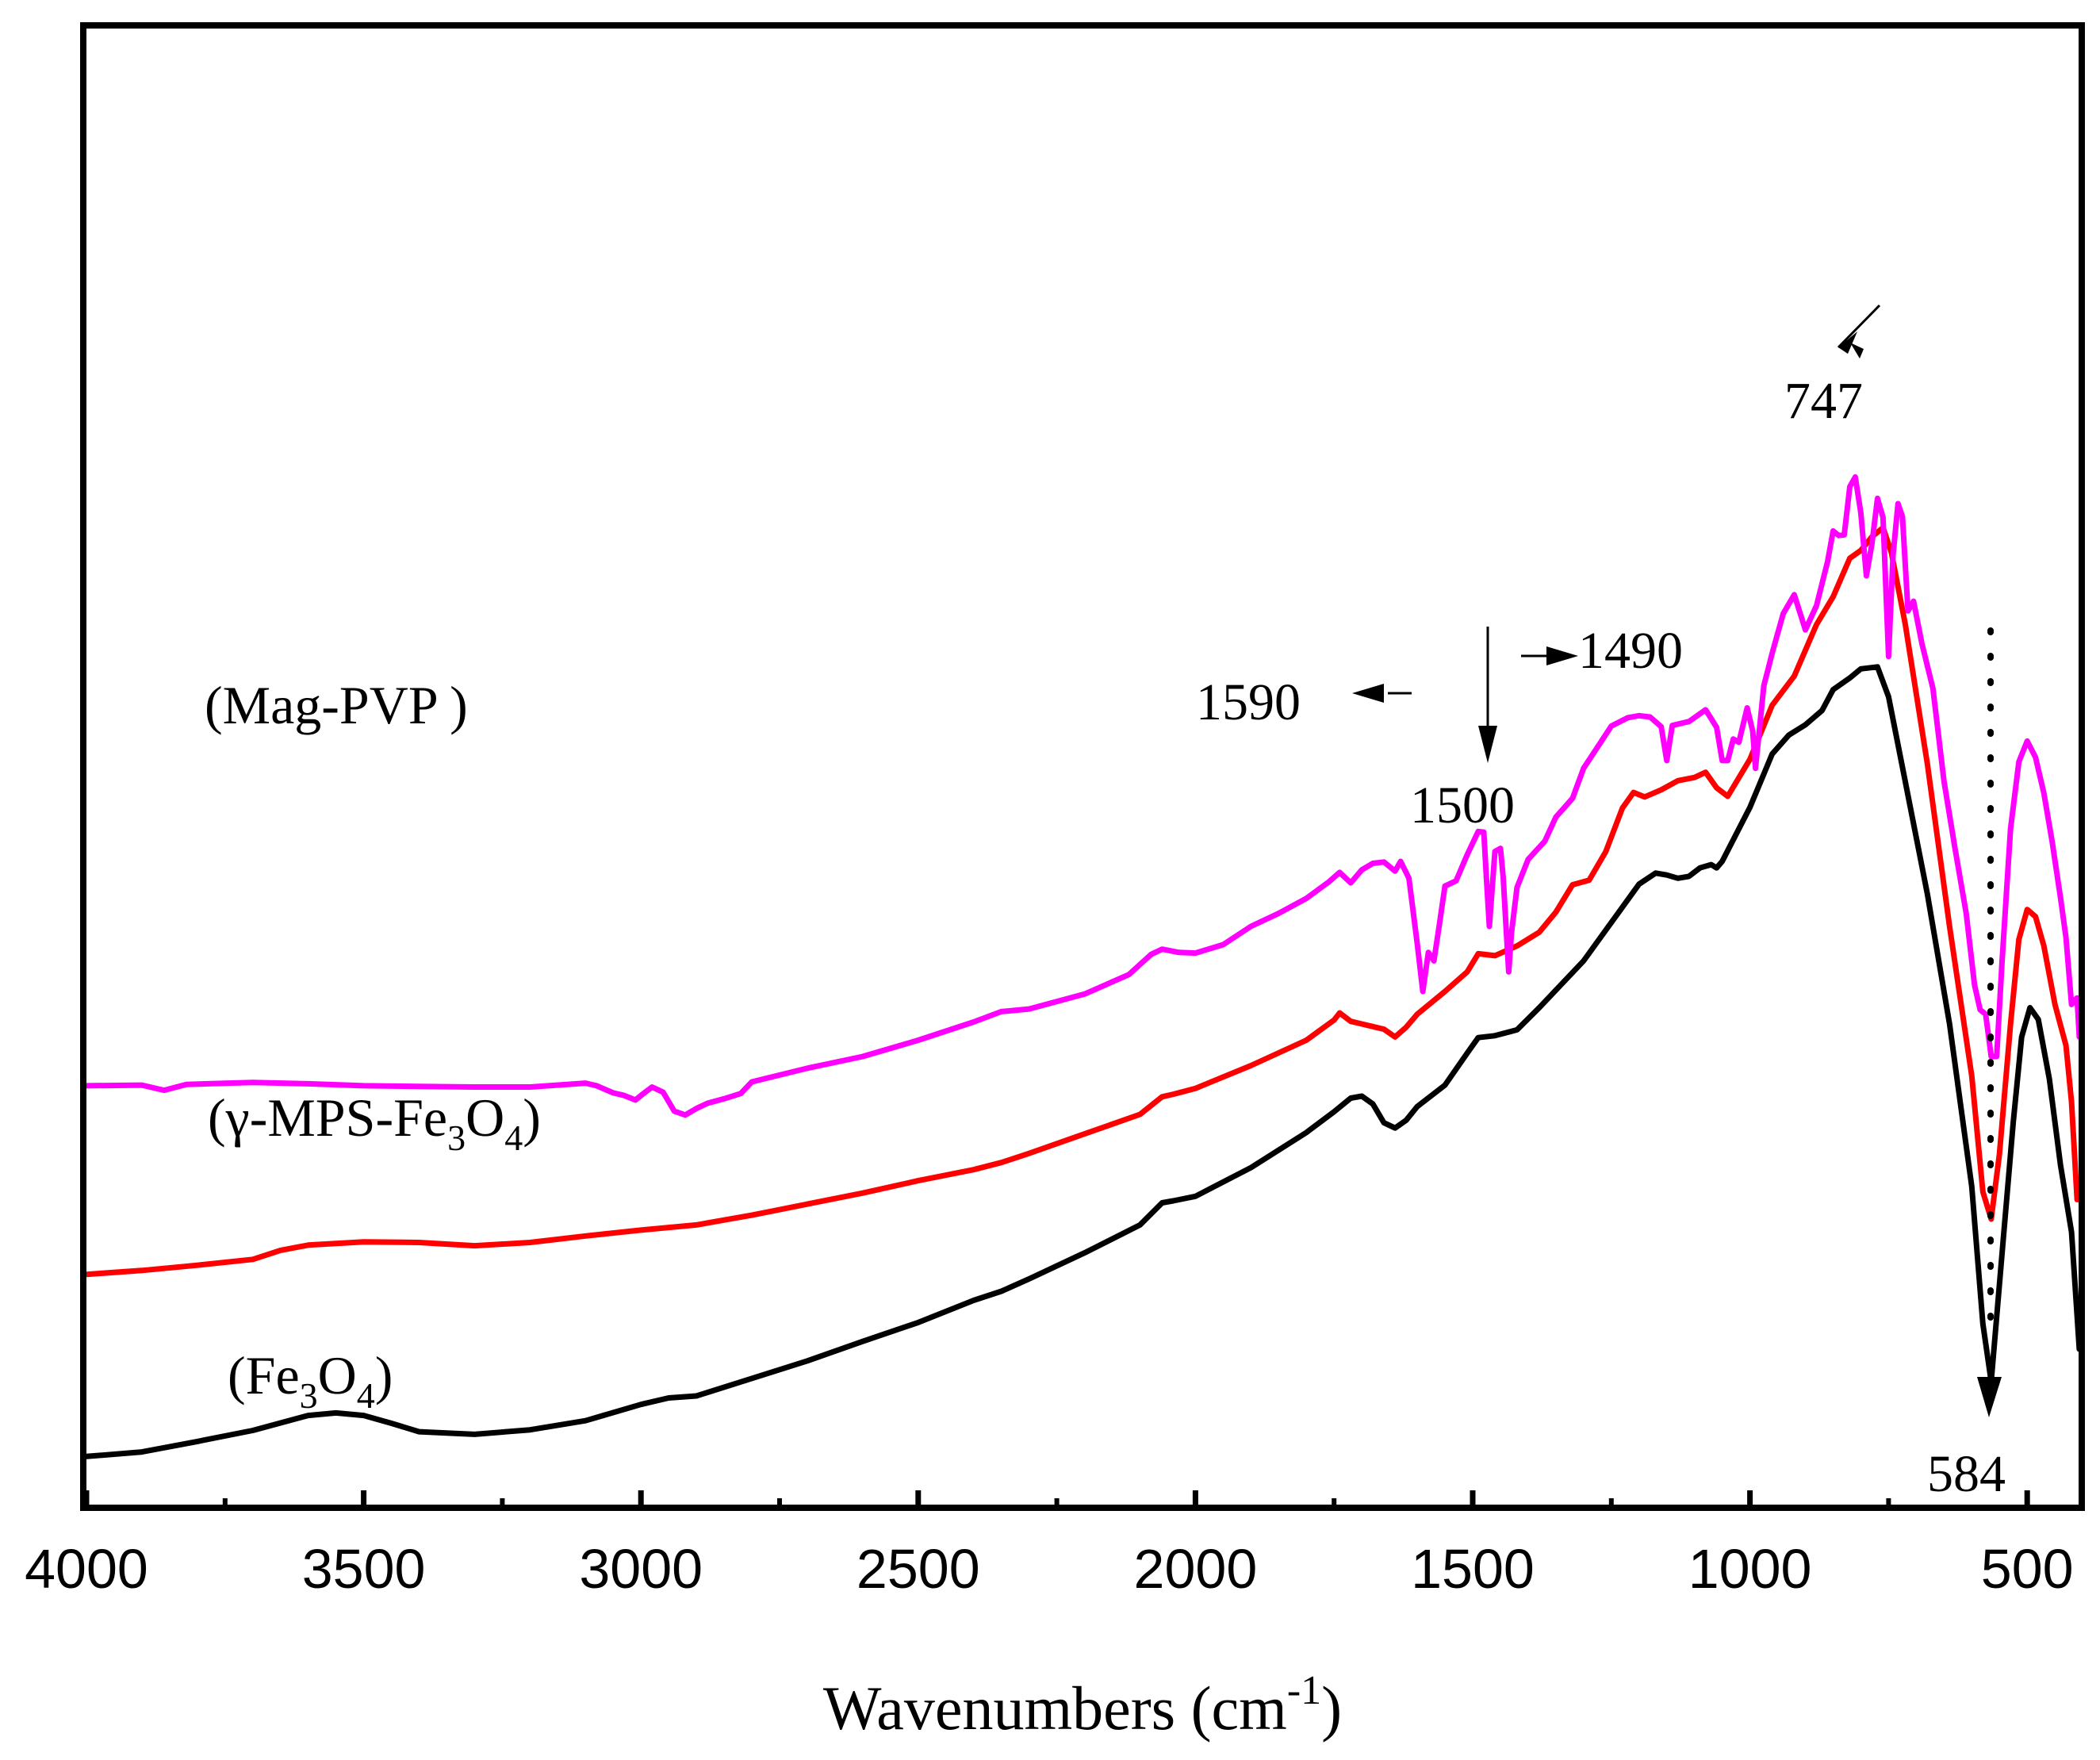  I want to click on x-tick-label-2000: 2000, so click(1196, 1569).